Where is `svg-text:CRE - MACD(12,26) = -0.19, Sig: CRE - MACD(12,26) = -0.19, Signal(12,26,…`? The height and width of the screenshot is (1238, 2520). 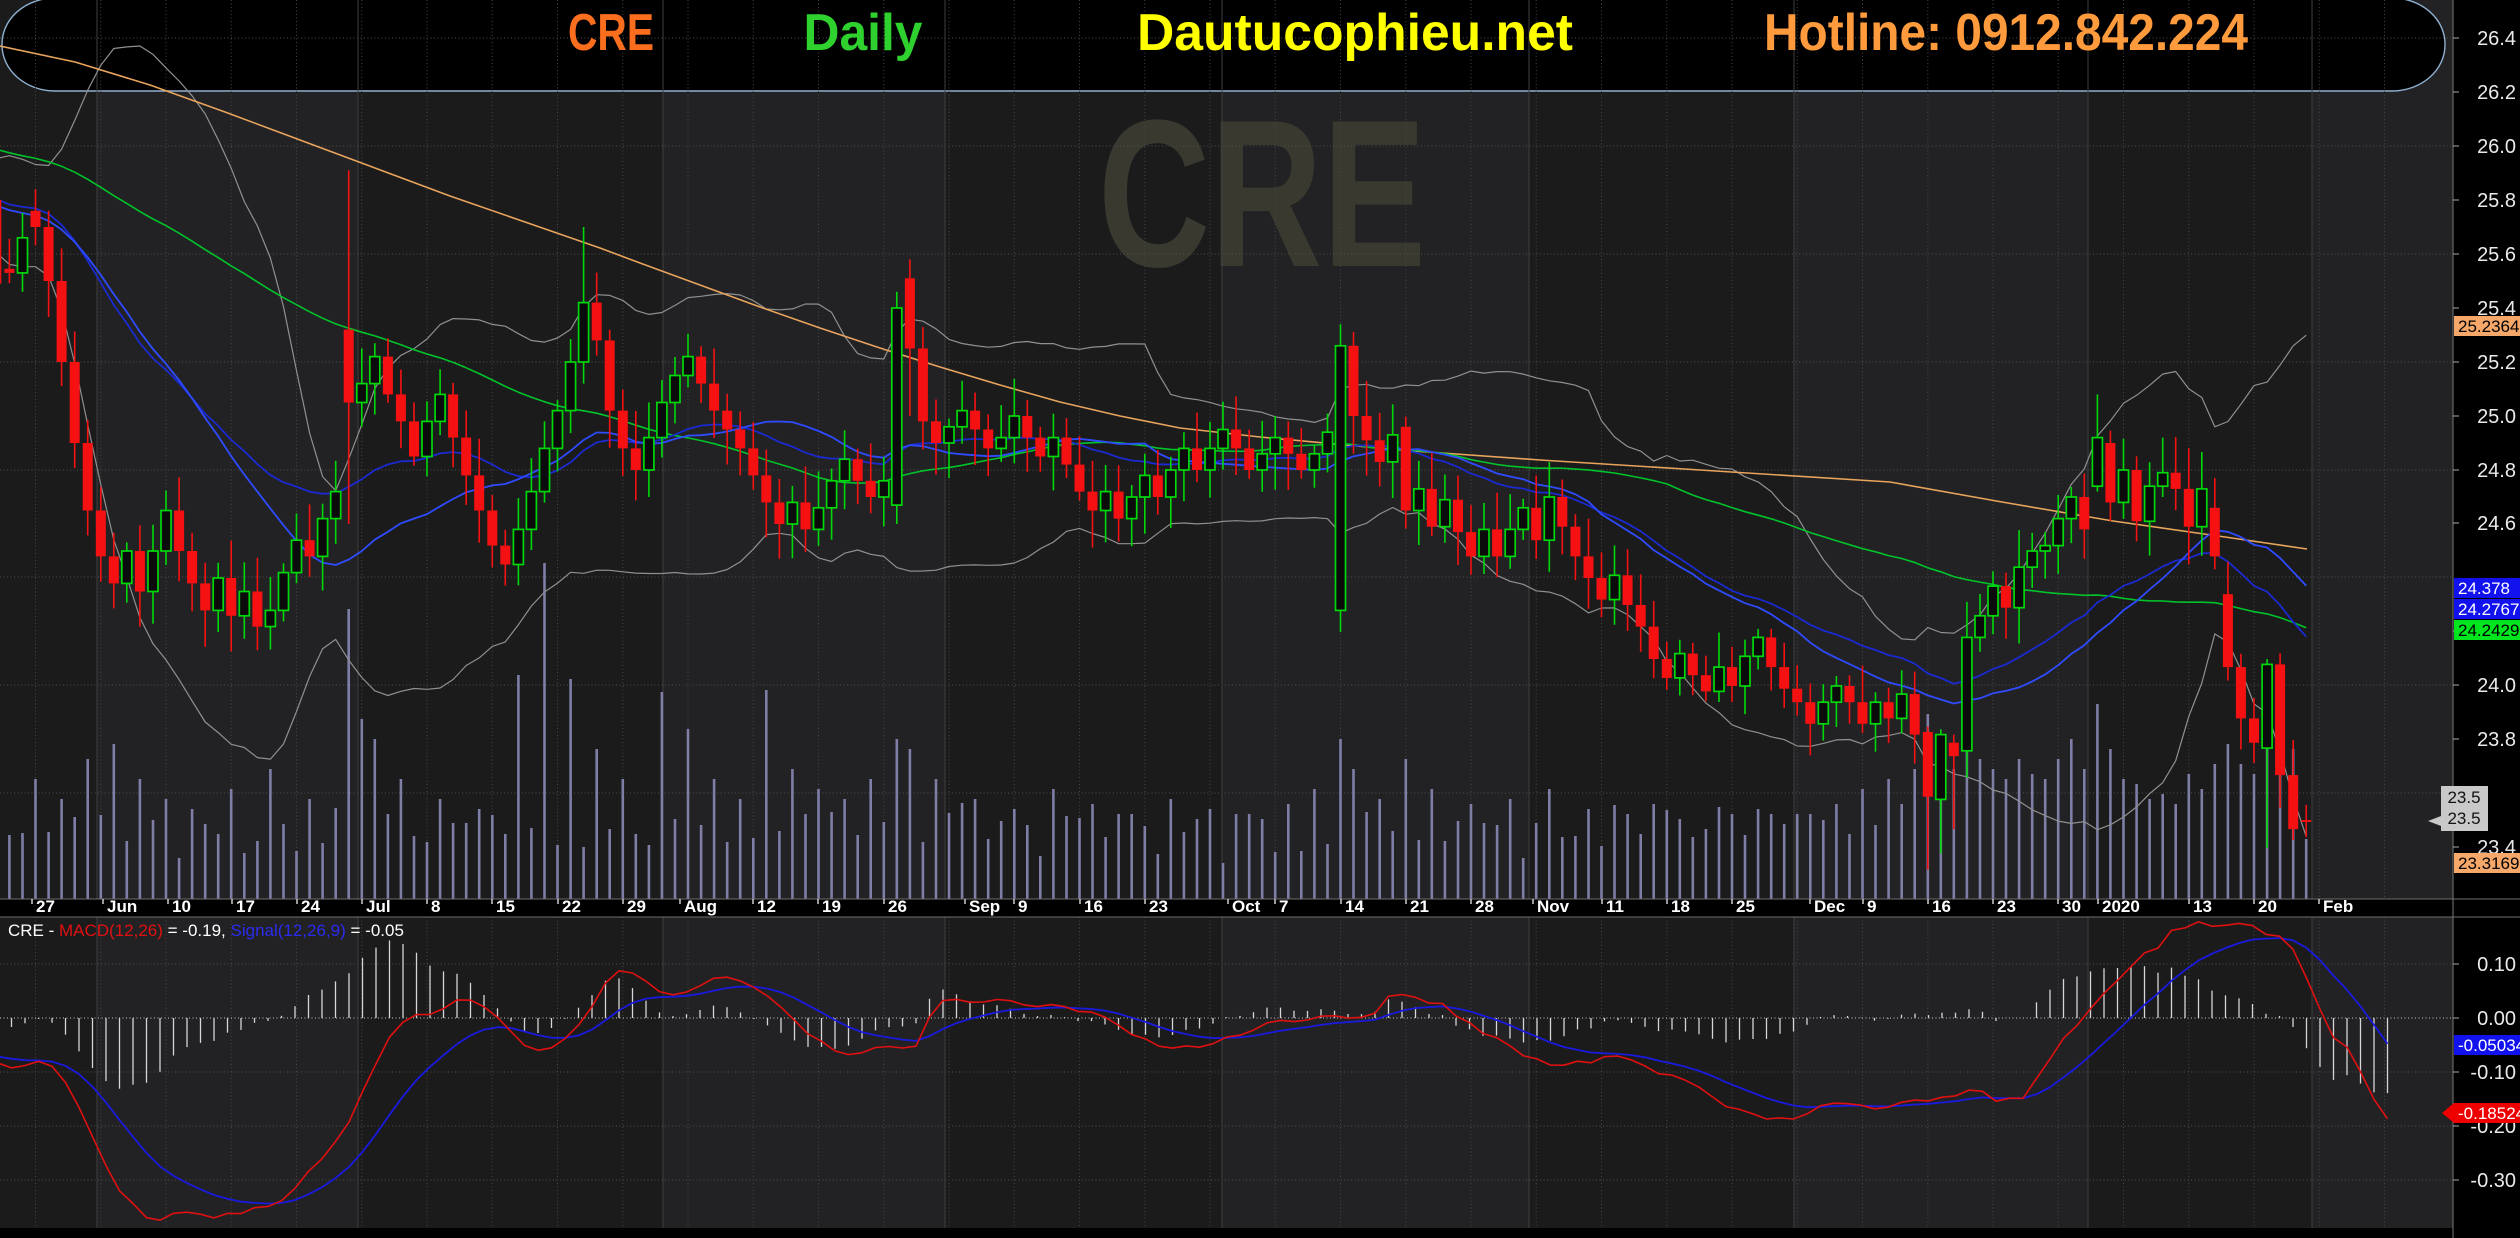 svg-text:CRE - MACD(12,26) = -0.19, Sig: CRE - MACD(12,26) = -0.19, Signal(12,26,… is located at coordinates (206, 930).